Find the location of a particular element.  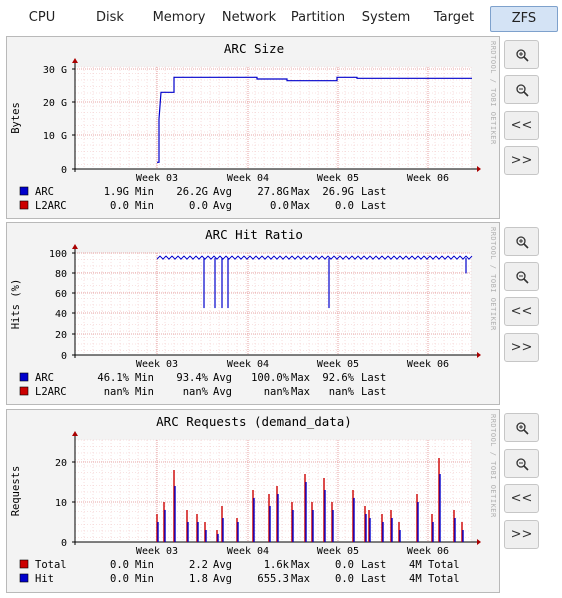

legend-v2: 93.4% is located at coordinates (192, 378).